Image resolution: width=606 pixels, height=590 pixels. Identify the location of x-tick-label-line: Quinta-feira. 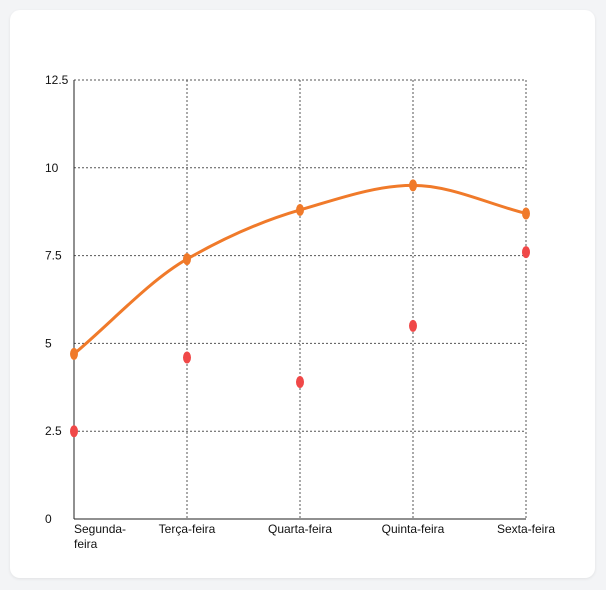
(413, 529).